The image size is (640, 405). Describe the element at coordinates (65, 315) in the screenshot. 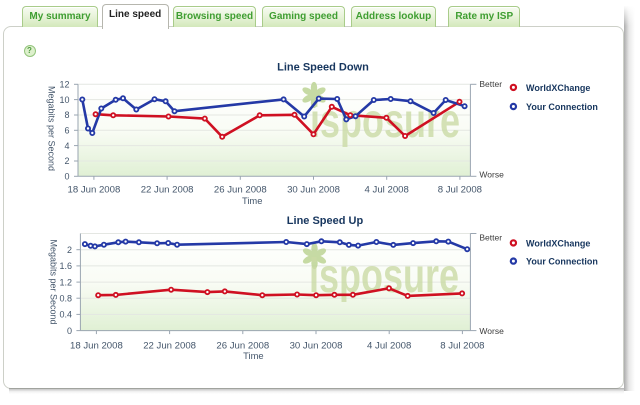

I see `svg-text: 0.4` at that location.